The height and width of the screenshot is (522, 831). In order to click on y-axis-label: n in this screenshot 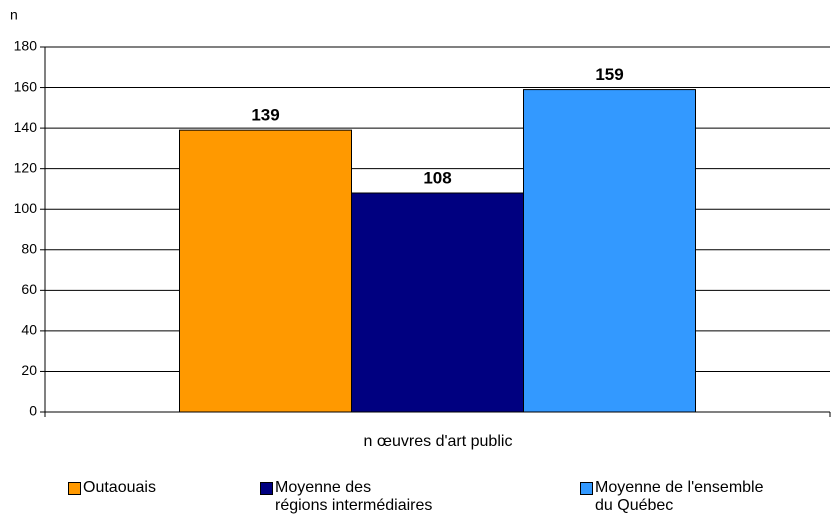, I will do `click(14, 15)`.